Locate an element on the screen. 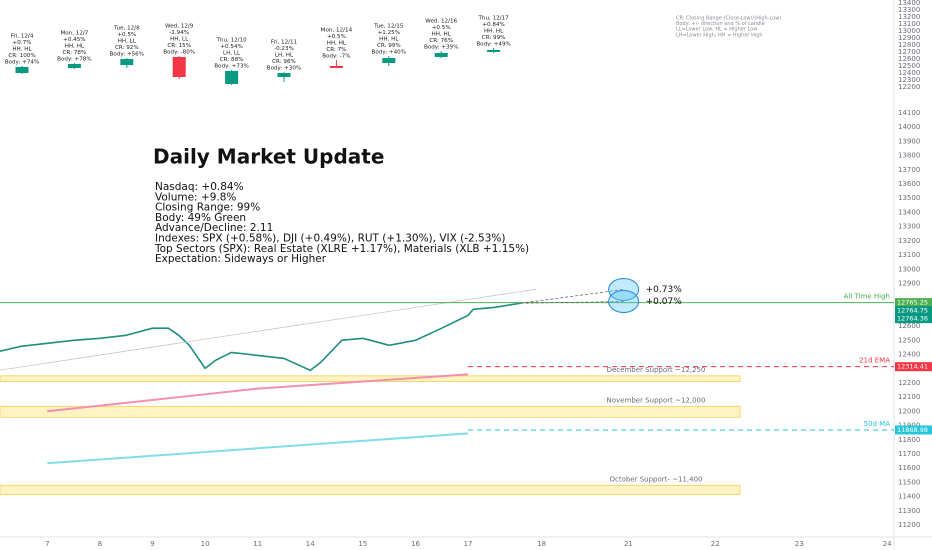  inset-y-tick-label: 12300 is located at coordinates (909, 80).